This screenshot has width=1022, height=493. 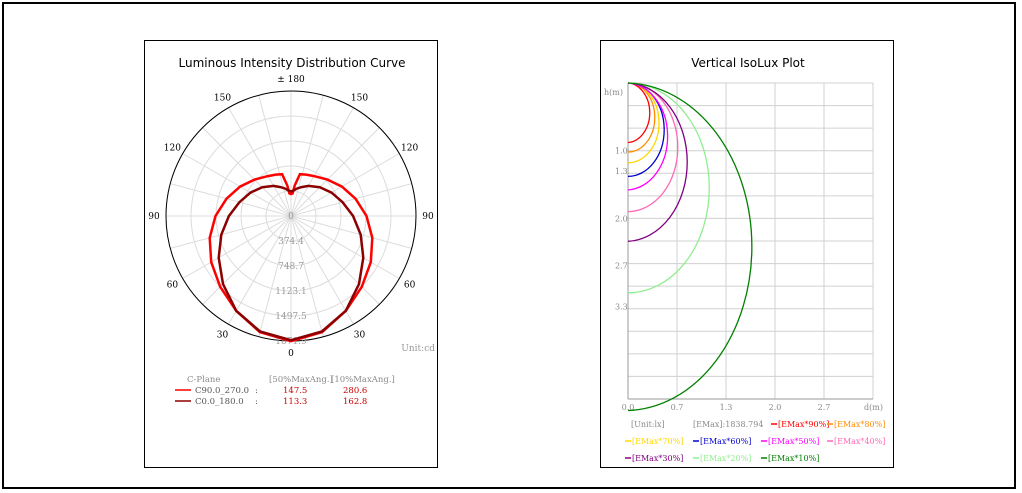 What do you see at coordinates (203, 380) in the screenshot?
I see `table-header-plane: C-Plane` at bounding box center [203, 380].